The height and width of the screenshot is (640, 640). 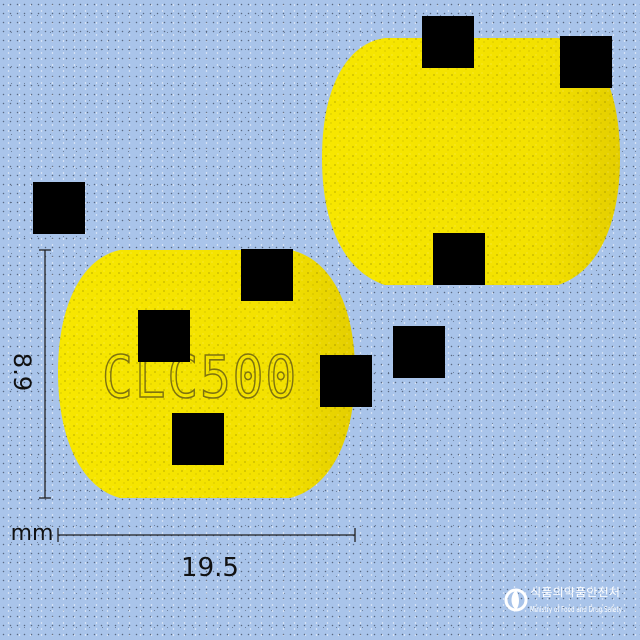 What do you see at coordinates (22, 372) in the screenshot?
I see `height-value: 8.9` at bounding box center [22, 372].